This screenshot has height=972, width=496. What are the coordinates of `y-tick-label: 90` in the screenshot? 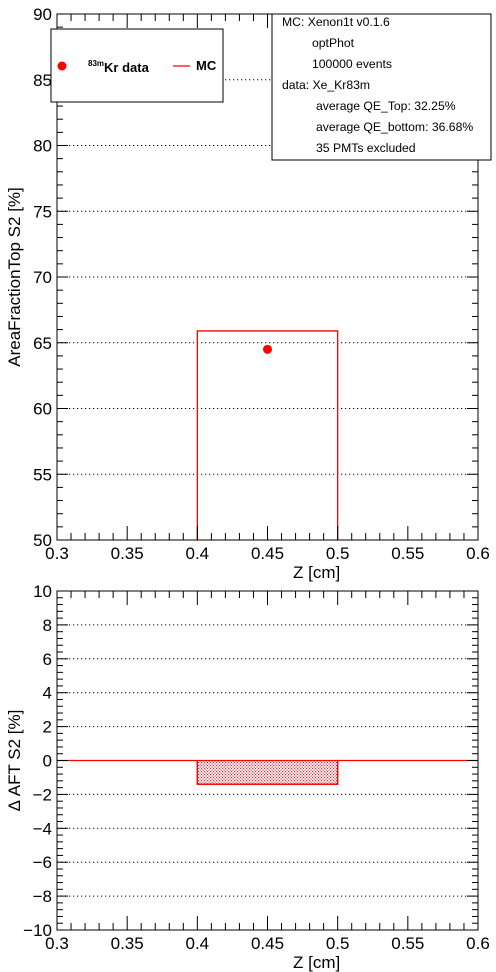 It's located at (42, 14).